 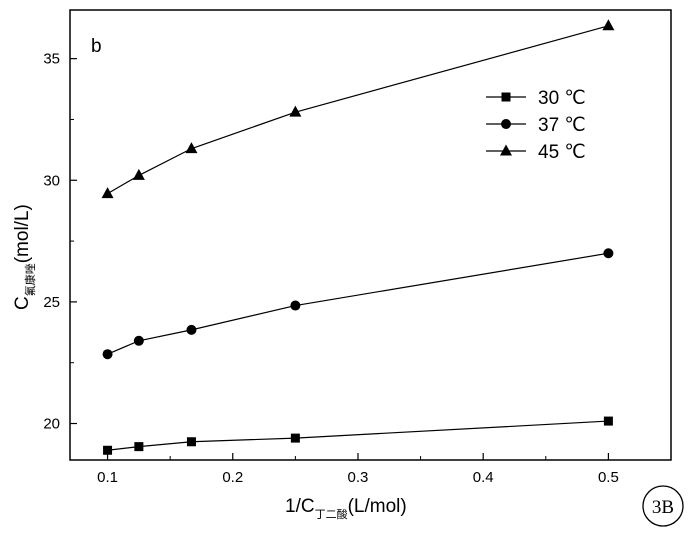 I want to click on series-square, so click(x=358, y=435).